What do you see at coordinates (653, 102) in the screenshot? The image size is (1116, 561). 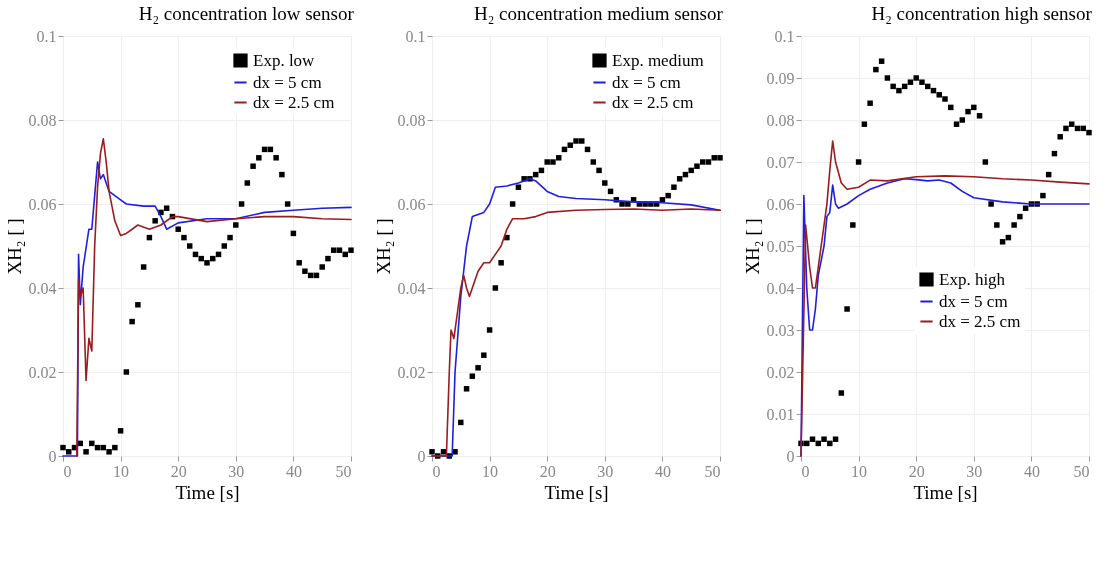 I see `legend-label: dx = 2.5 cm` at bounding box center [653, 102].